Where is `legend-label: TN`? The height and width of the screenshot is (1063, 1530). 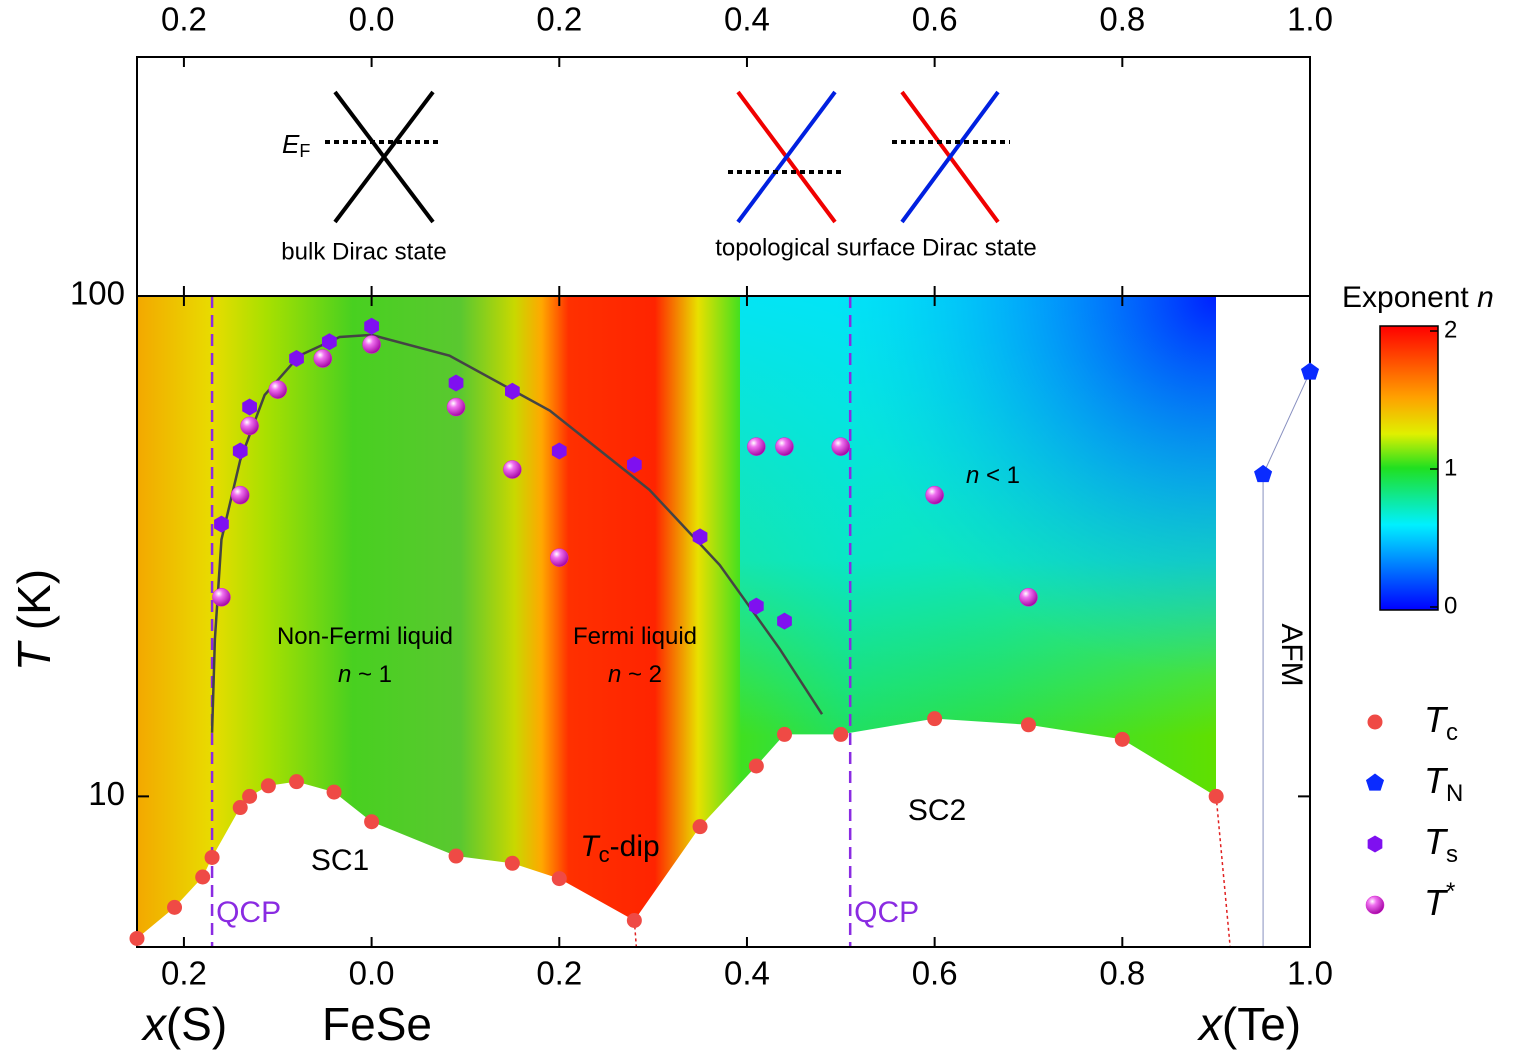 legend-label: TN is located at coordinates (1443, 784).